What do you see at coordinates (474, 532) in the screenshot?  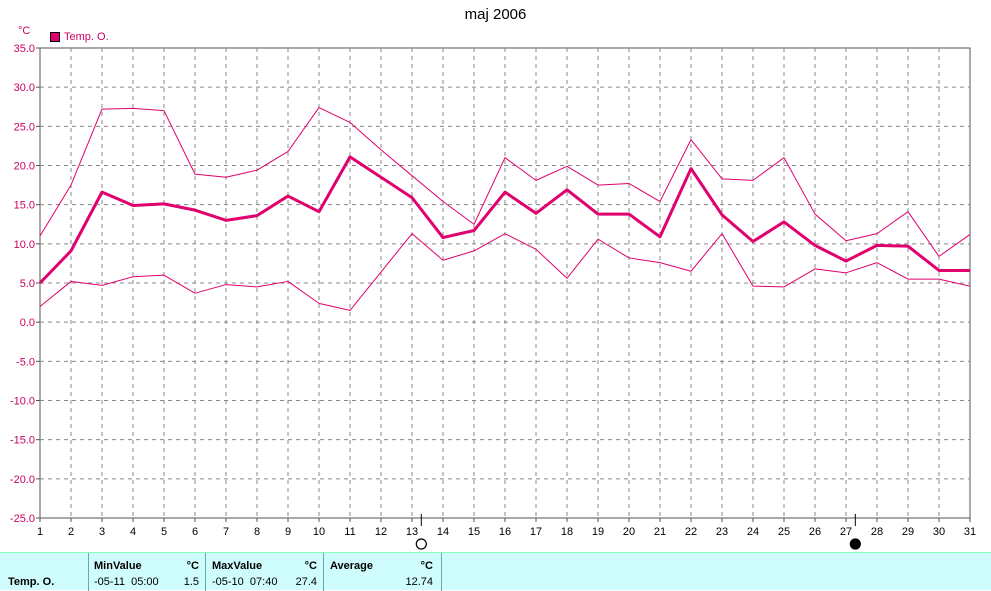 I see `x-tick-label: 15` at bounding box center [474, 532].